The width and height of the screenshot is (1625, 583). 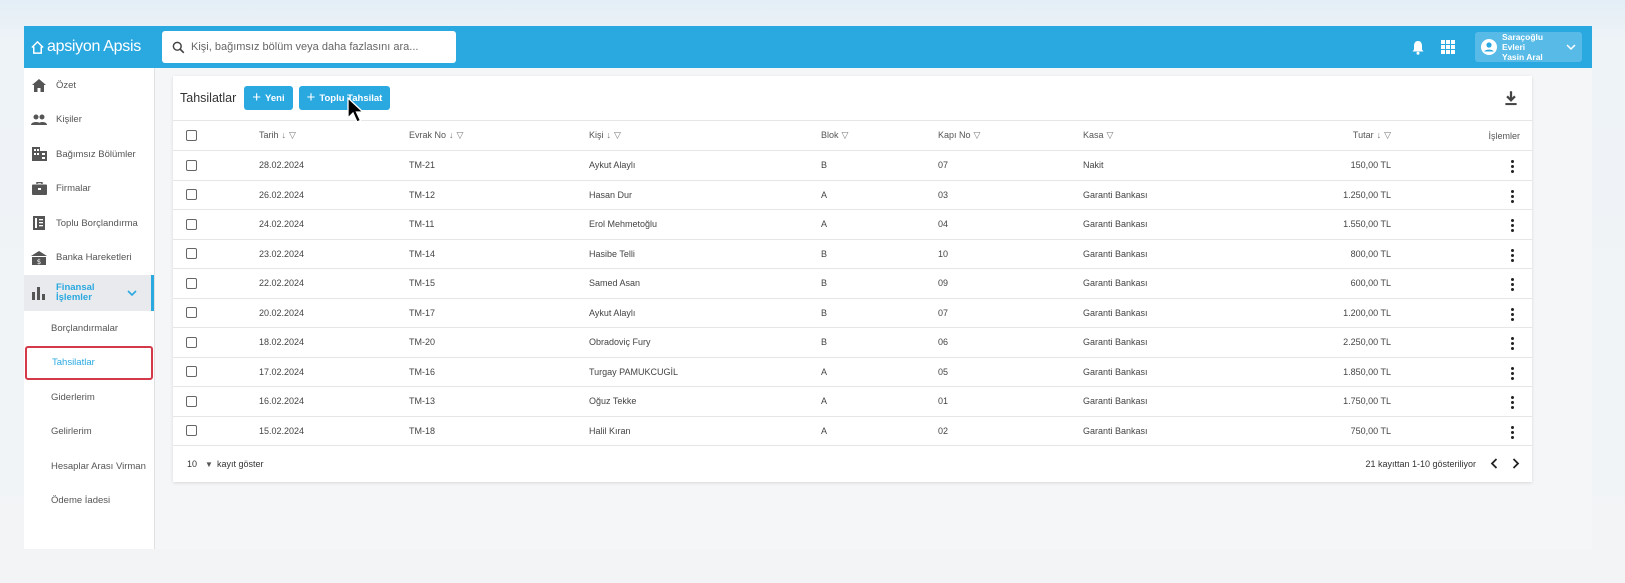 I want to click on search-input, so click(x=316, y=47).